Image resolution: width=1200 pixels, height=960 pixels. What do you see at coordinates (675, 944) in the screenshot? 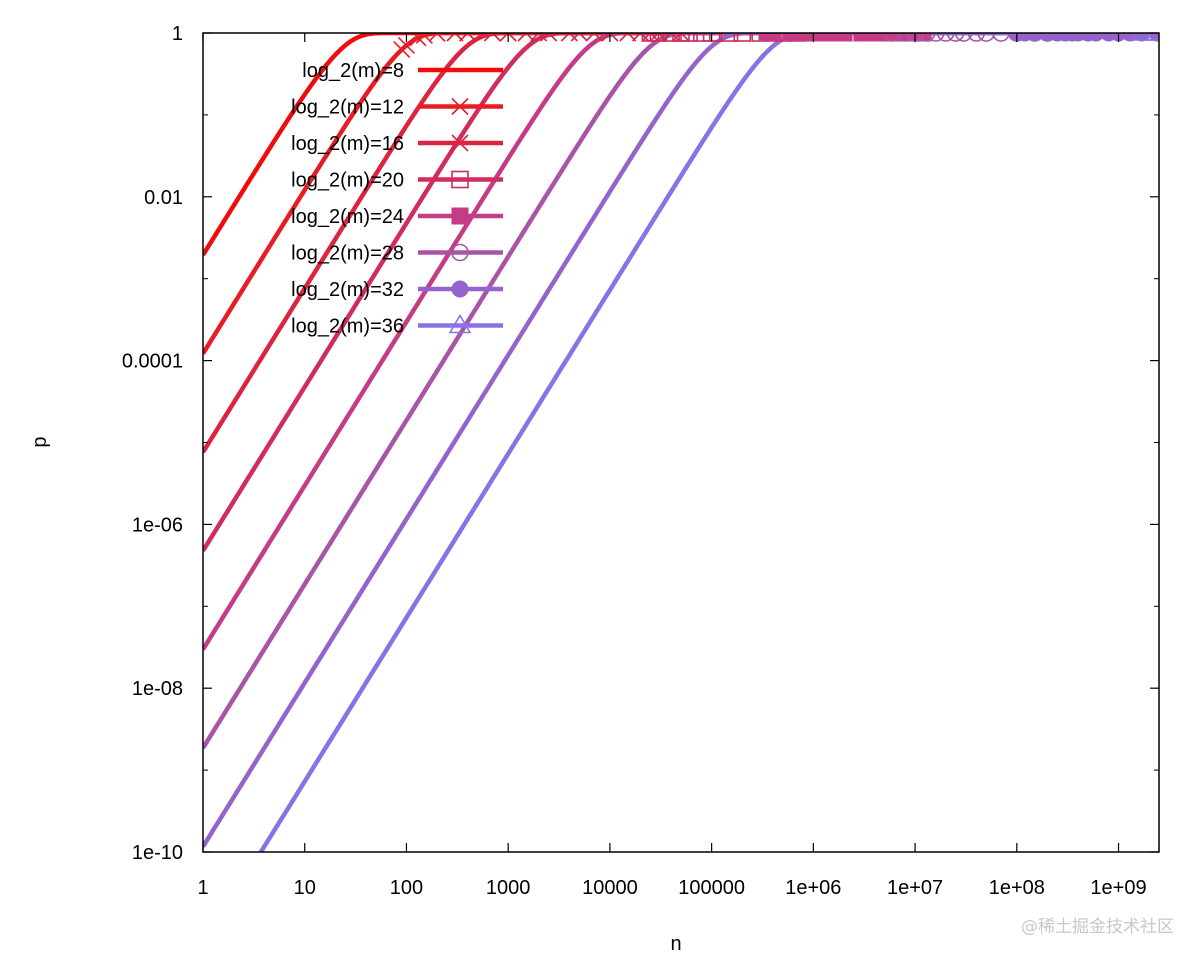
I see `x-axis-title: n` at bounding box center [675, 944].